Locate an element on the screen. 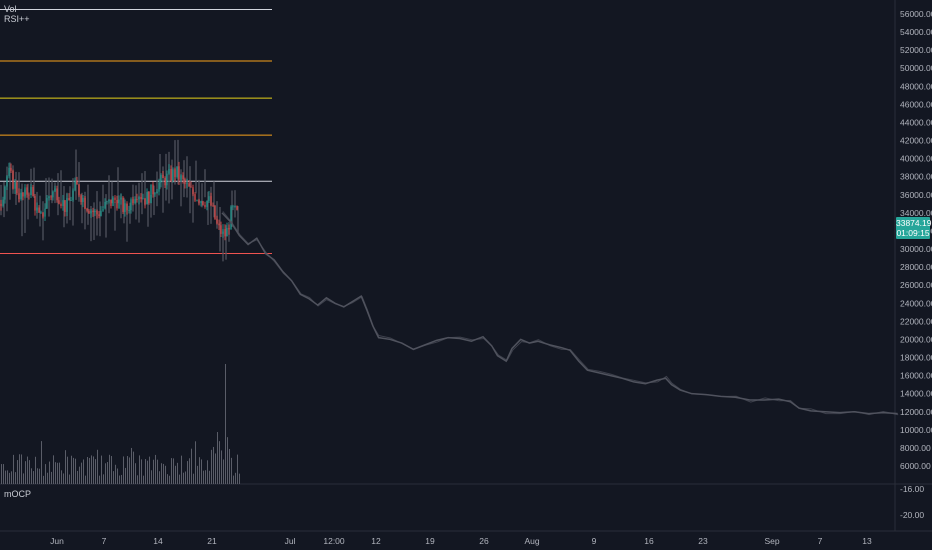 The height and width of the screenshot is (550, 932). price-tick-label: 24000.00 is located at coordinates (916, 303).